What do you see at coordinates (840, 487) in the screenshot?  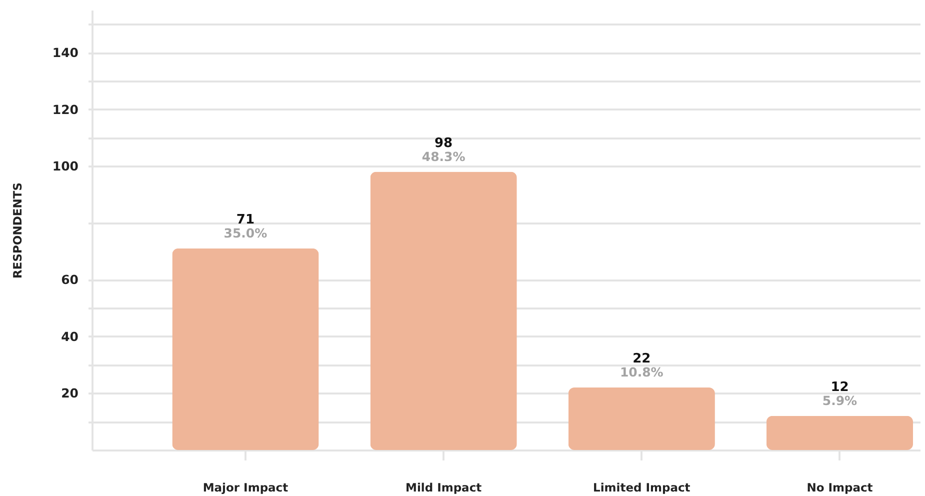 I see `x-tick-label: No Impact` at bounding box center [840, 487].